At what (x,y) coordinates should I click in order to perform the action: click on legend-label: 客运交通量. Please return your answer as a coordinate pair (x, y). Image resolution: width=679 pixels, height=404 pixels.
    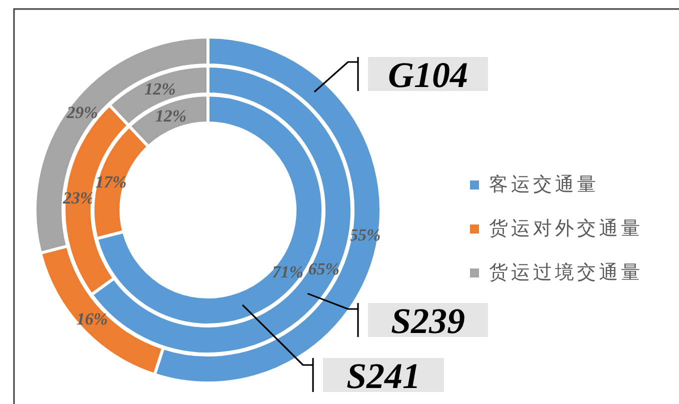
    Looking at the image, I should click on (544, 185).